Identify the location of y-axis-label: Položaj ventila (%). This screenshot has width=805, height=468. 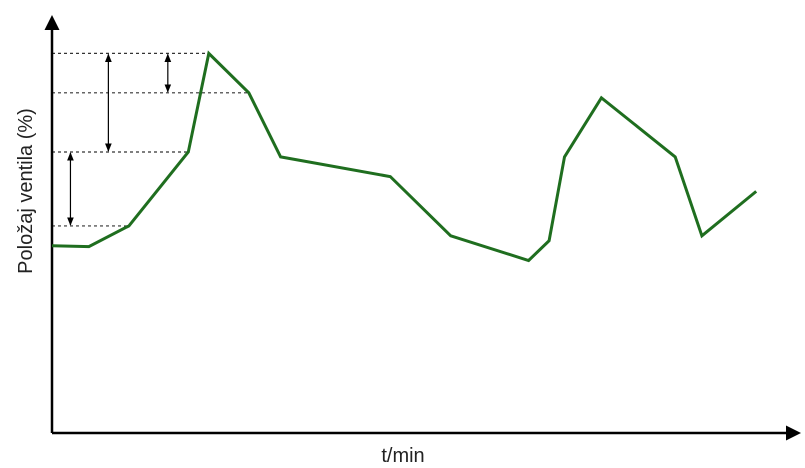
(26, 191).